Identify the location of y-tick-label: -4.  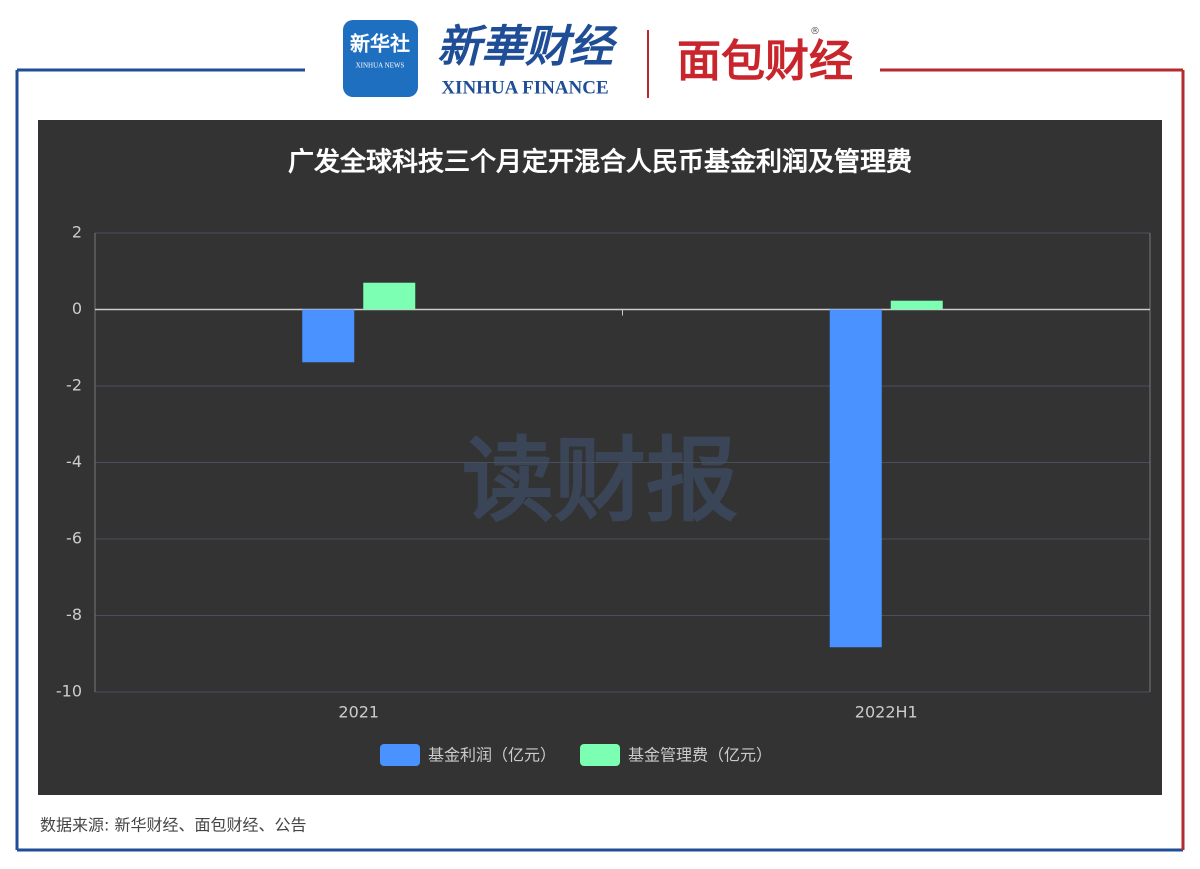
(74, 461).